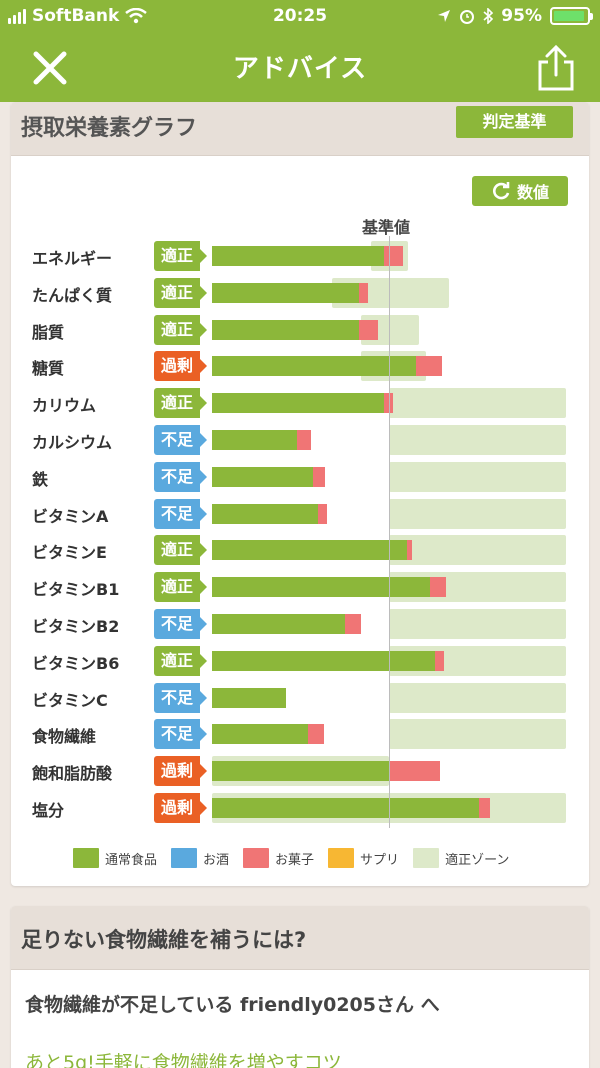  Describe the element at coordinates (386, 227) in the screenshot. I see `baseline-label: 基準値` at that location.